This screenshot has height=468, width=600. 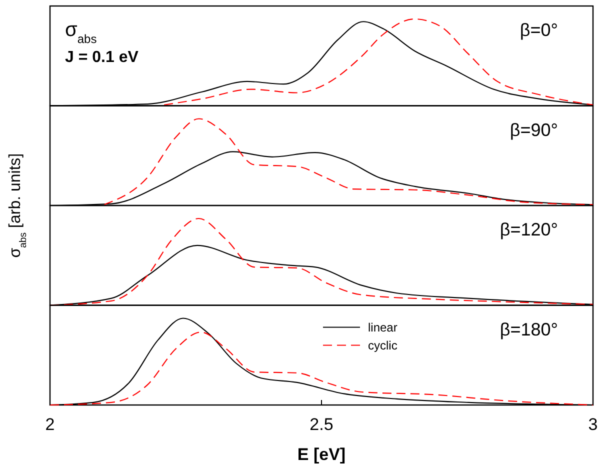 I want to click on annotation: β=180°, so click(x=529, y=329).